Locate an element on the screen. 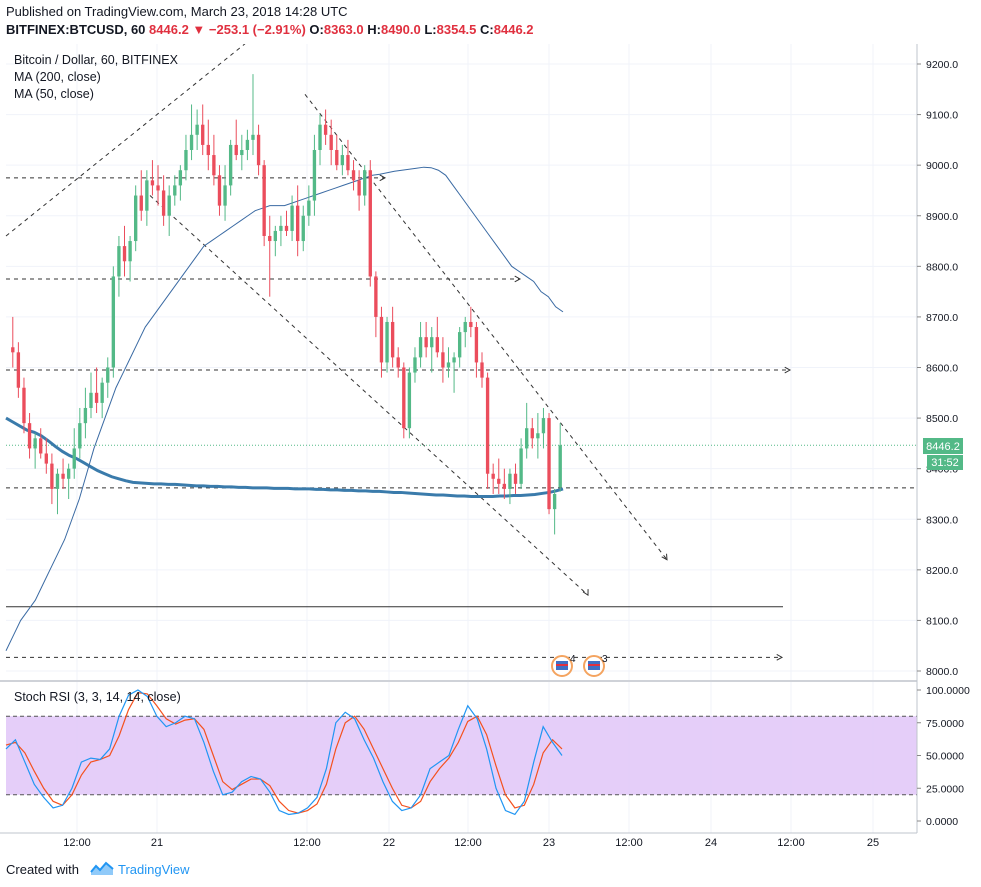 The width and height of the screenshot is (981, 887). price-tick-label: 9200.0 is located at coordinates (942, 65).